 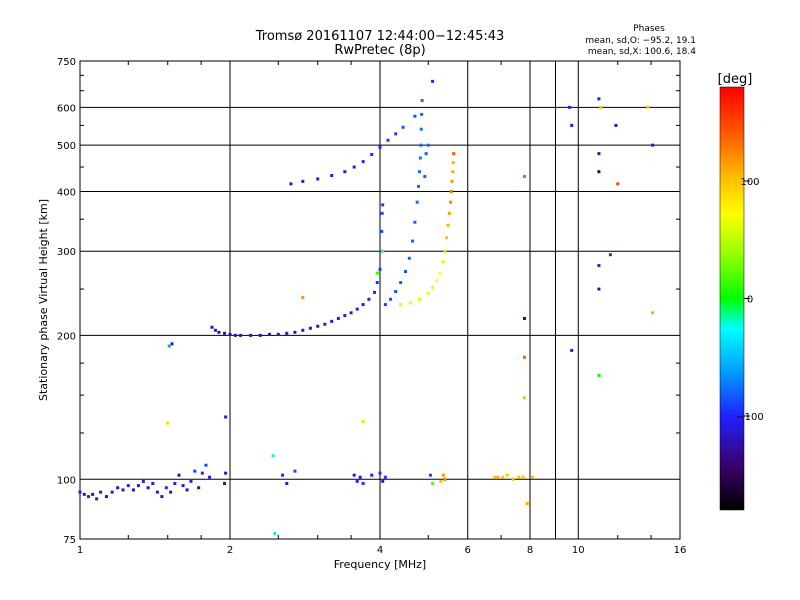 What do you see at coordinates (735, 79) in the screenshot?
I see `colorbar-unit-label: [deg]` at bounding box center [735, 79].